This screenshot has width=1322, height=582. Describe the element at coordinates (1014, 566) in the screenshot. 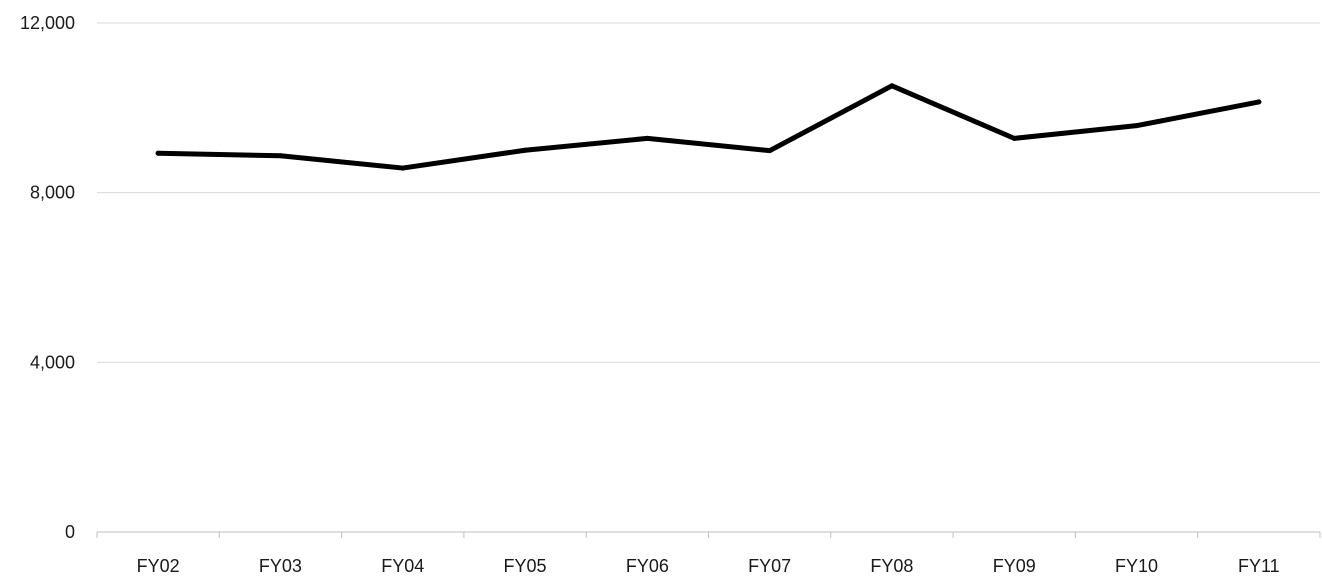

I see `x-tick-label: FY09` at that location.